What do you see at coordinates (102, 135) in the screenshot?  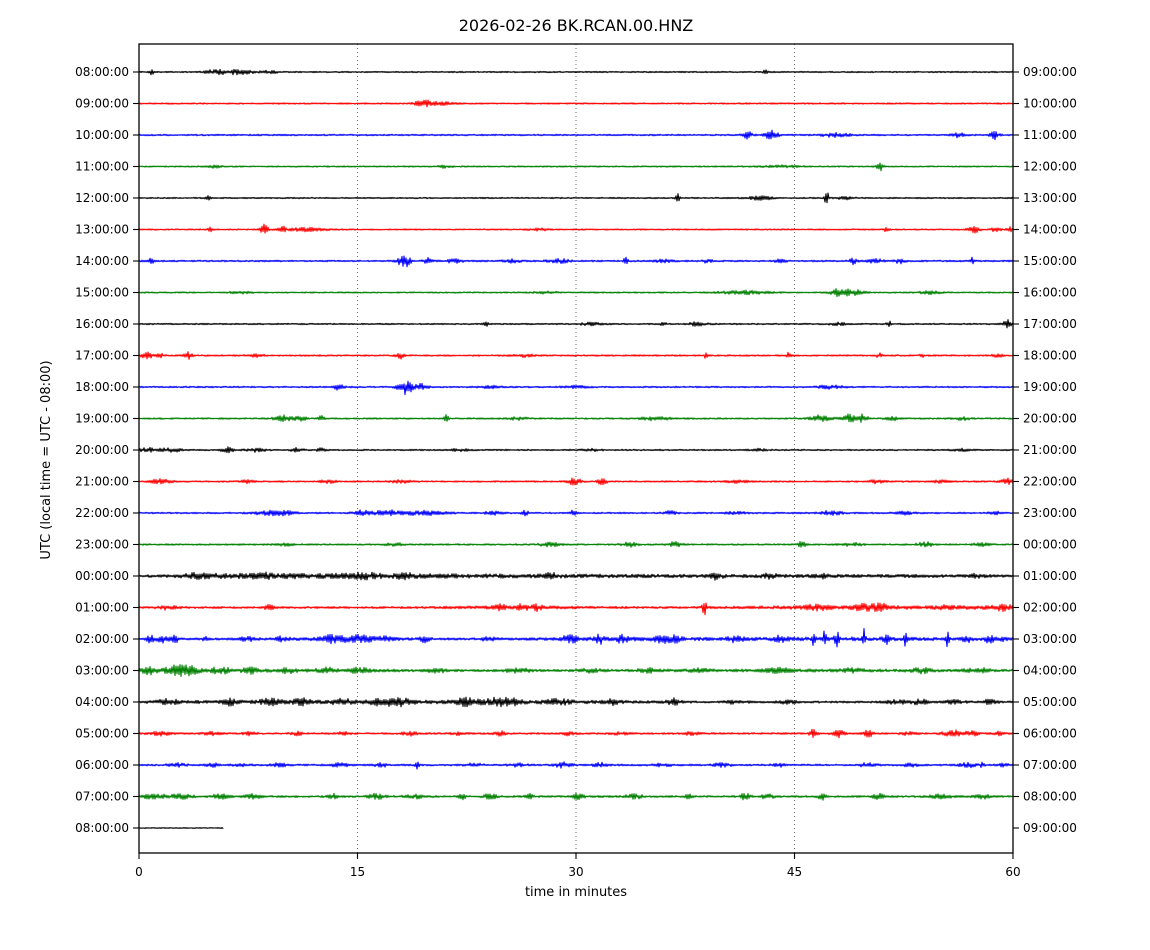 I see `y-tick-label-utc-10:00:00: 10:00:00` at bounding box center [102, 135].